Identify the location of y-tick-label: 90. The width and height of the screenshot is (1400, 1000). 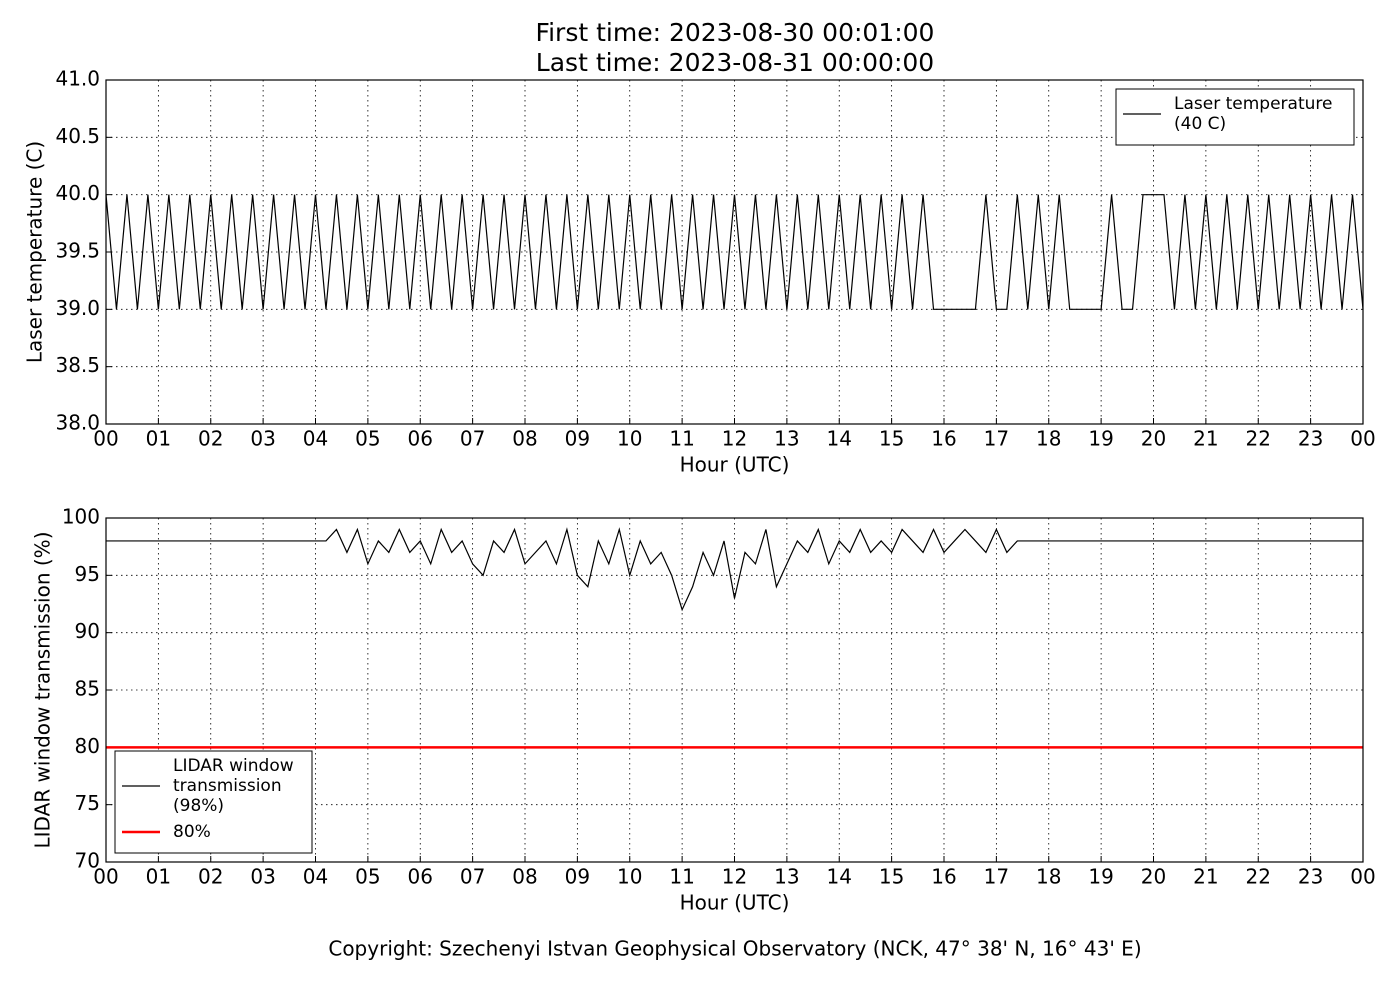
(87, 631).